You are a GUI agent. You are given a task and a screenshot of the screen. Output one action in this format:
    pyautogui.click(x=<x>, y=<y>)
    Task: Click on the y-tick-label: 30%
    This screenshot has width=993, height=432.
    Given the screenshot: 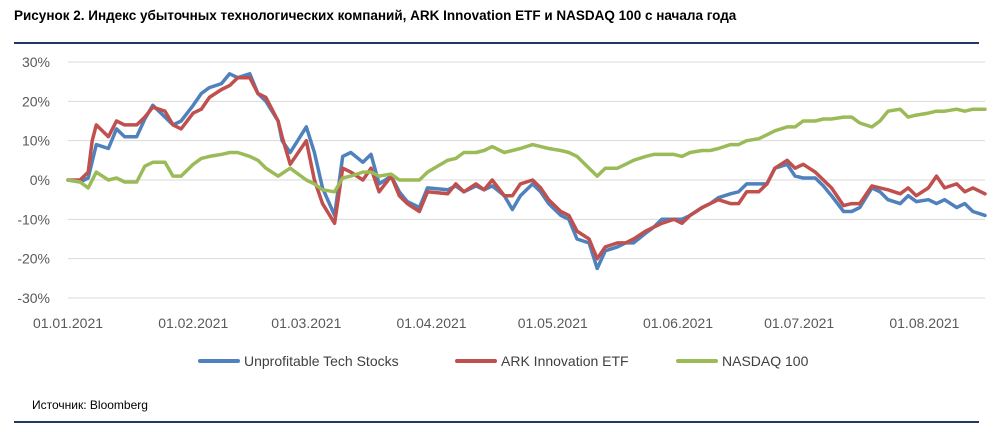 What is the action you would take?
    pyautogui.click(x=36, y=62)
    